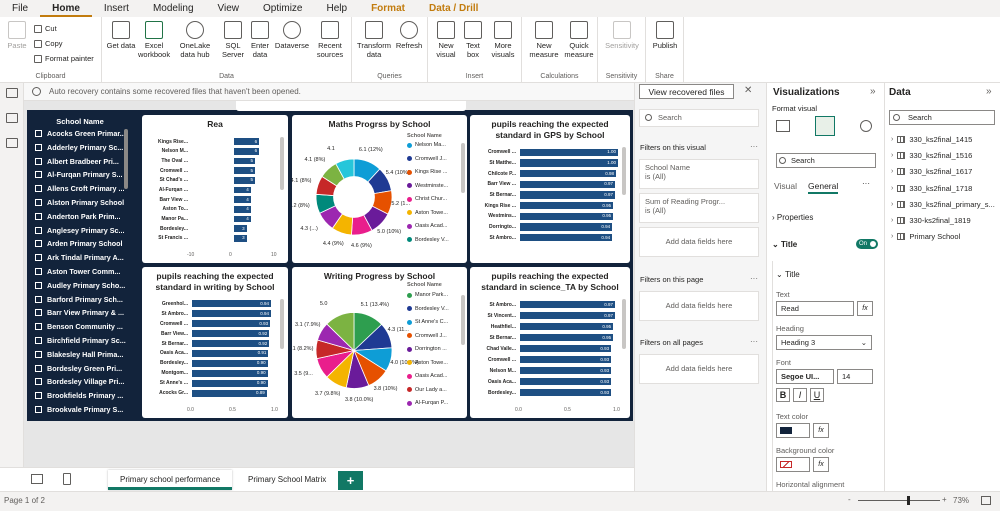 This screenshot has width=1000, height=511. I want to click on add-page-button: +, so click(350, 480).